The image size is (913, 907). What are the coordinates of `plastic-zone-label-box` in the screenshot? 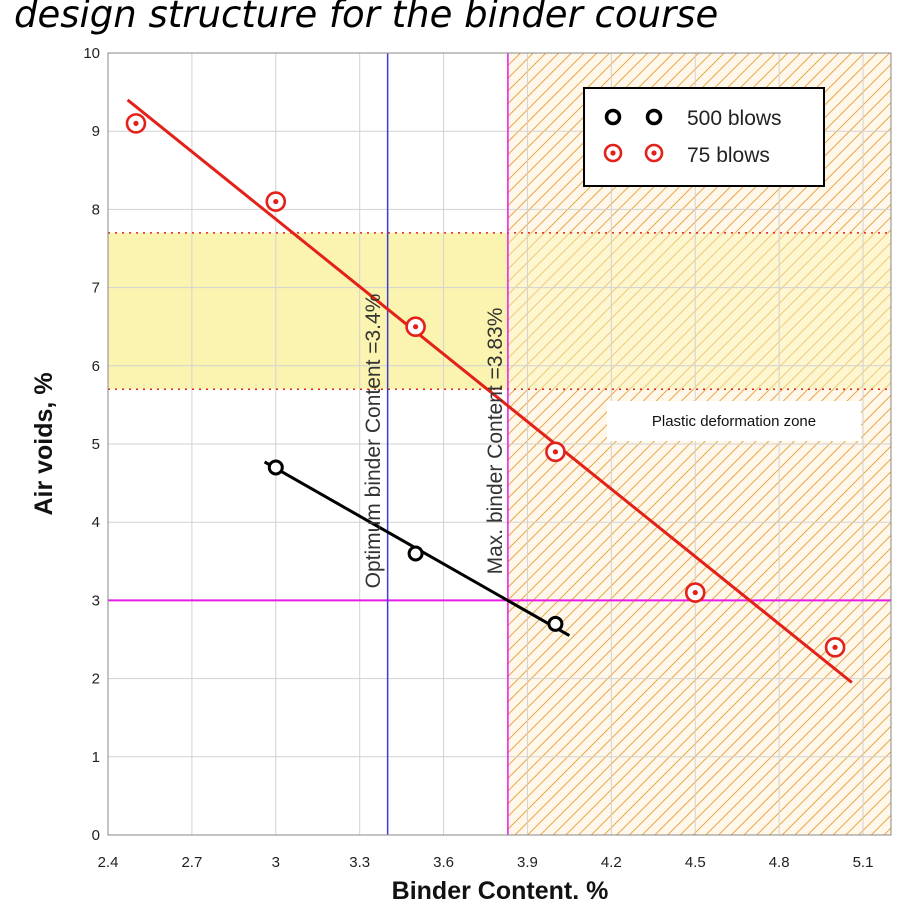 It's located at (734, 421).